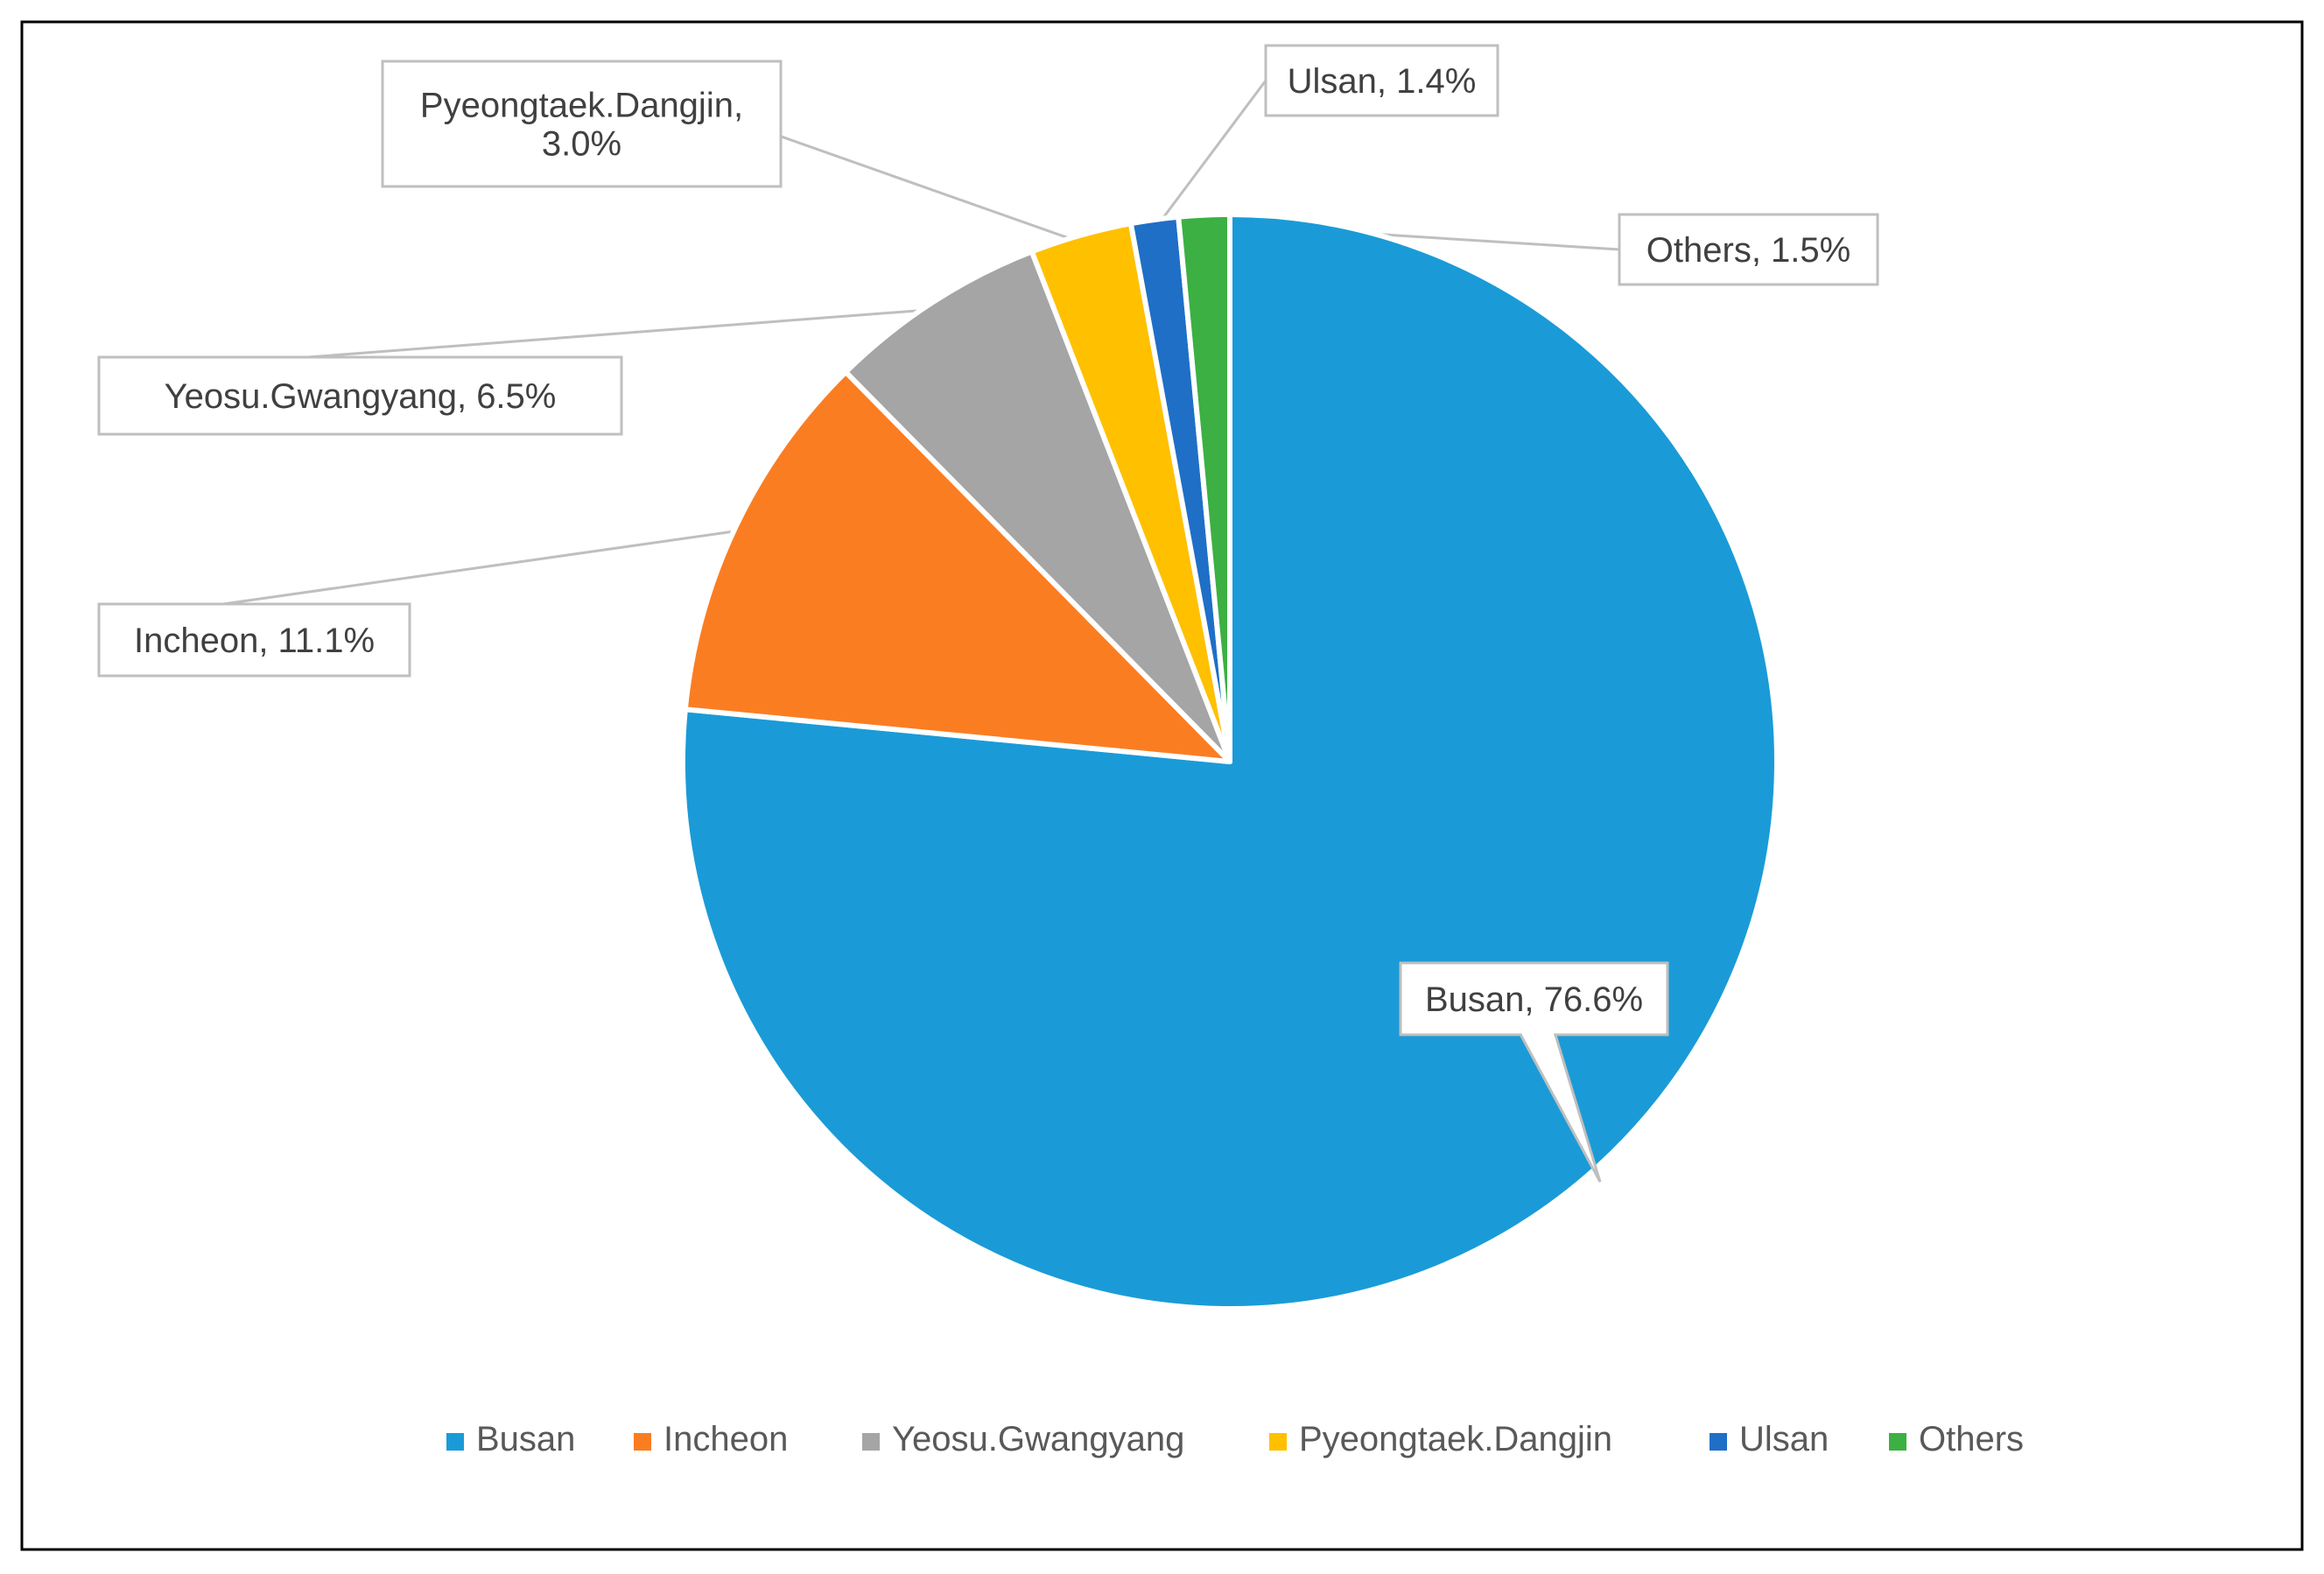  I want to click on data-label-text: Ulsan, 1.4%, so click(1382, 82).